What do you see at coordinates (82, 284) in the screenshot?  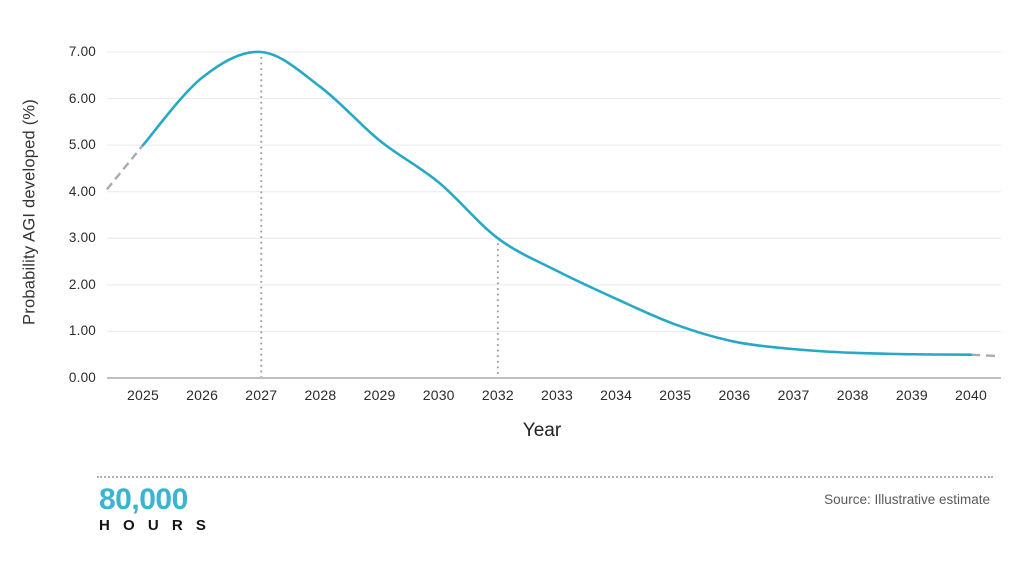 I see `y-tick-label: 2.00` at bounding box center [82, 284].